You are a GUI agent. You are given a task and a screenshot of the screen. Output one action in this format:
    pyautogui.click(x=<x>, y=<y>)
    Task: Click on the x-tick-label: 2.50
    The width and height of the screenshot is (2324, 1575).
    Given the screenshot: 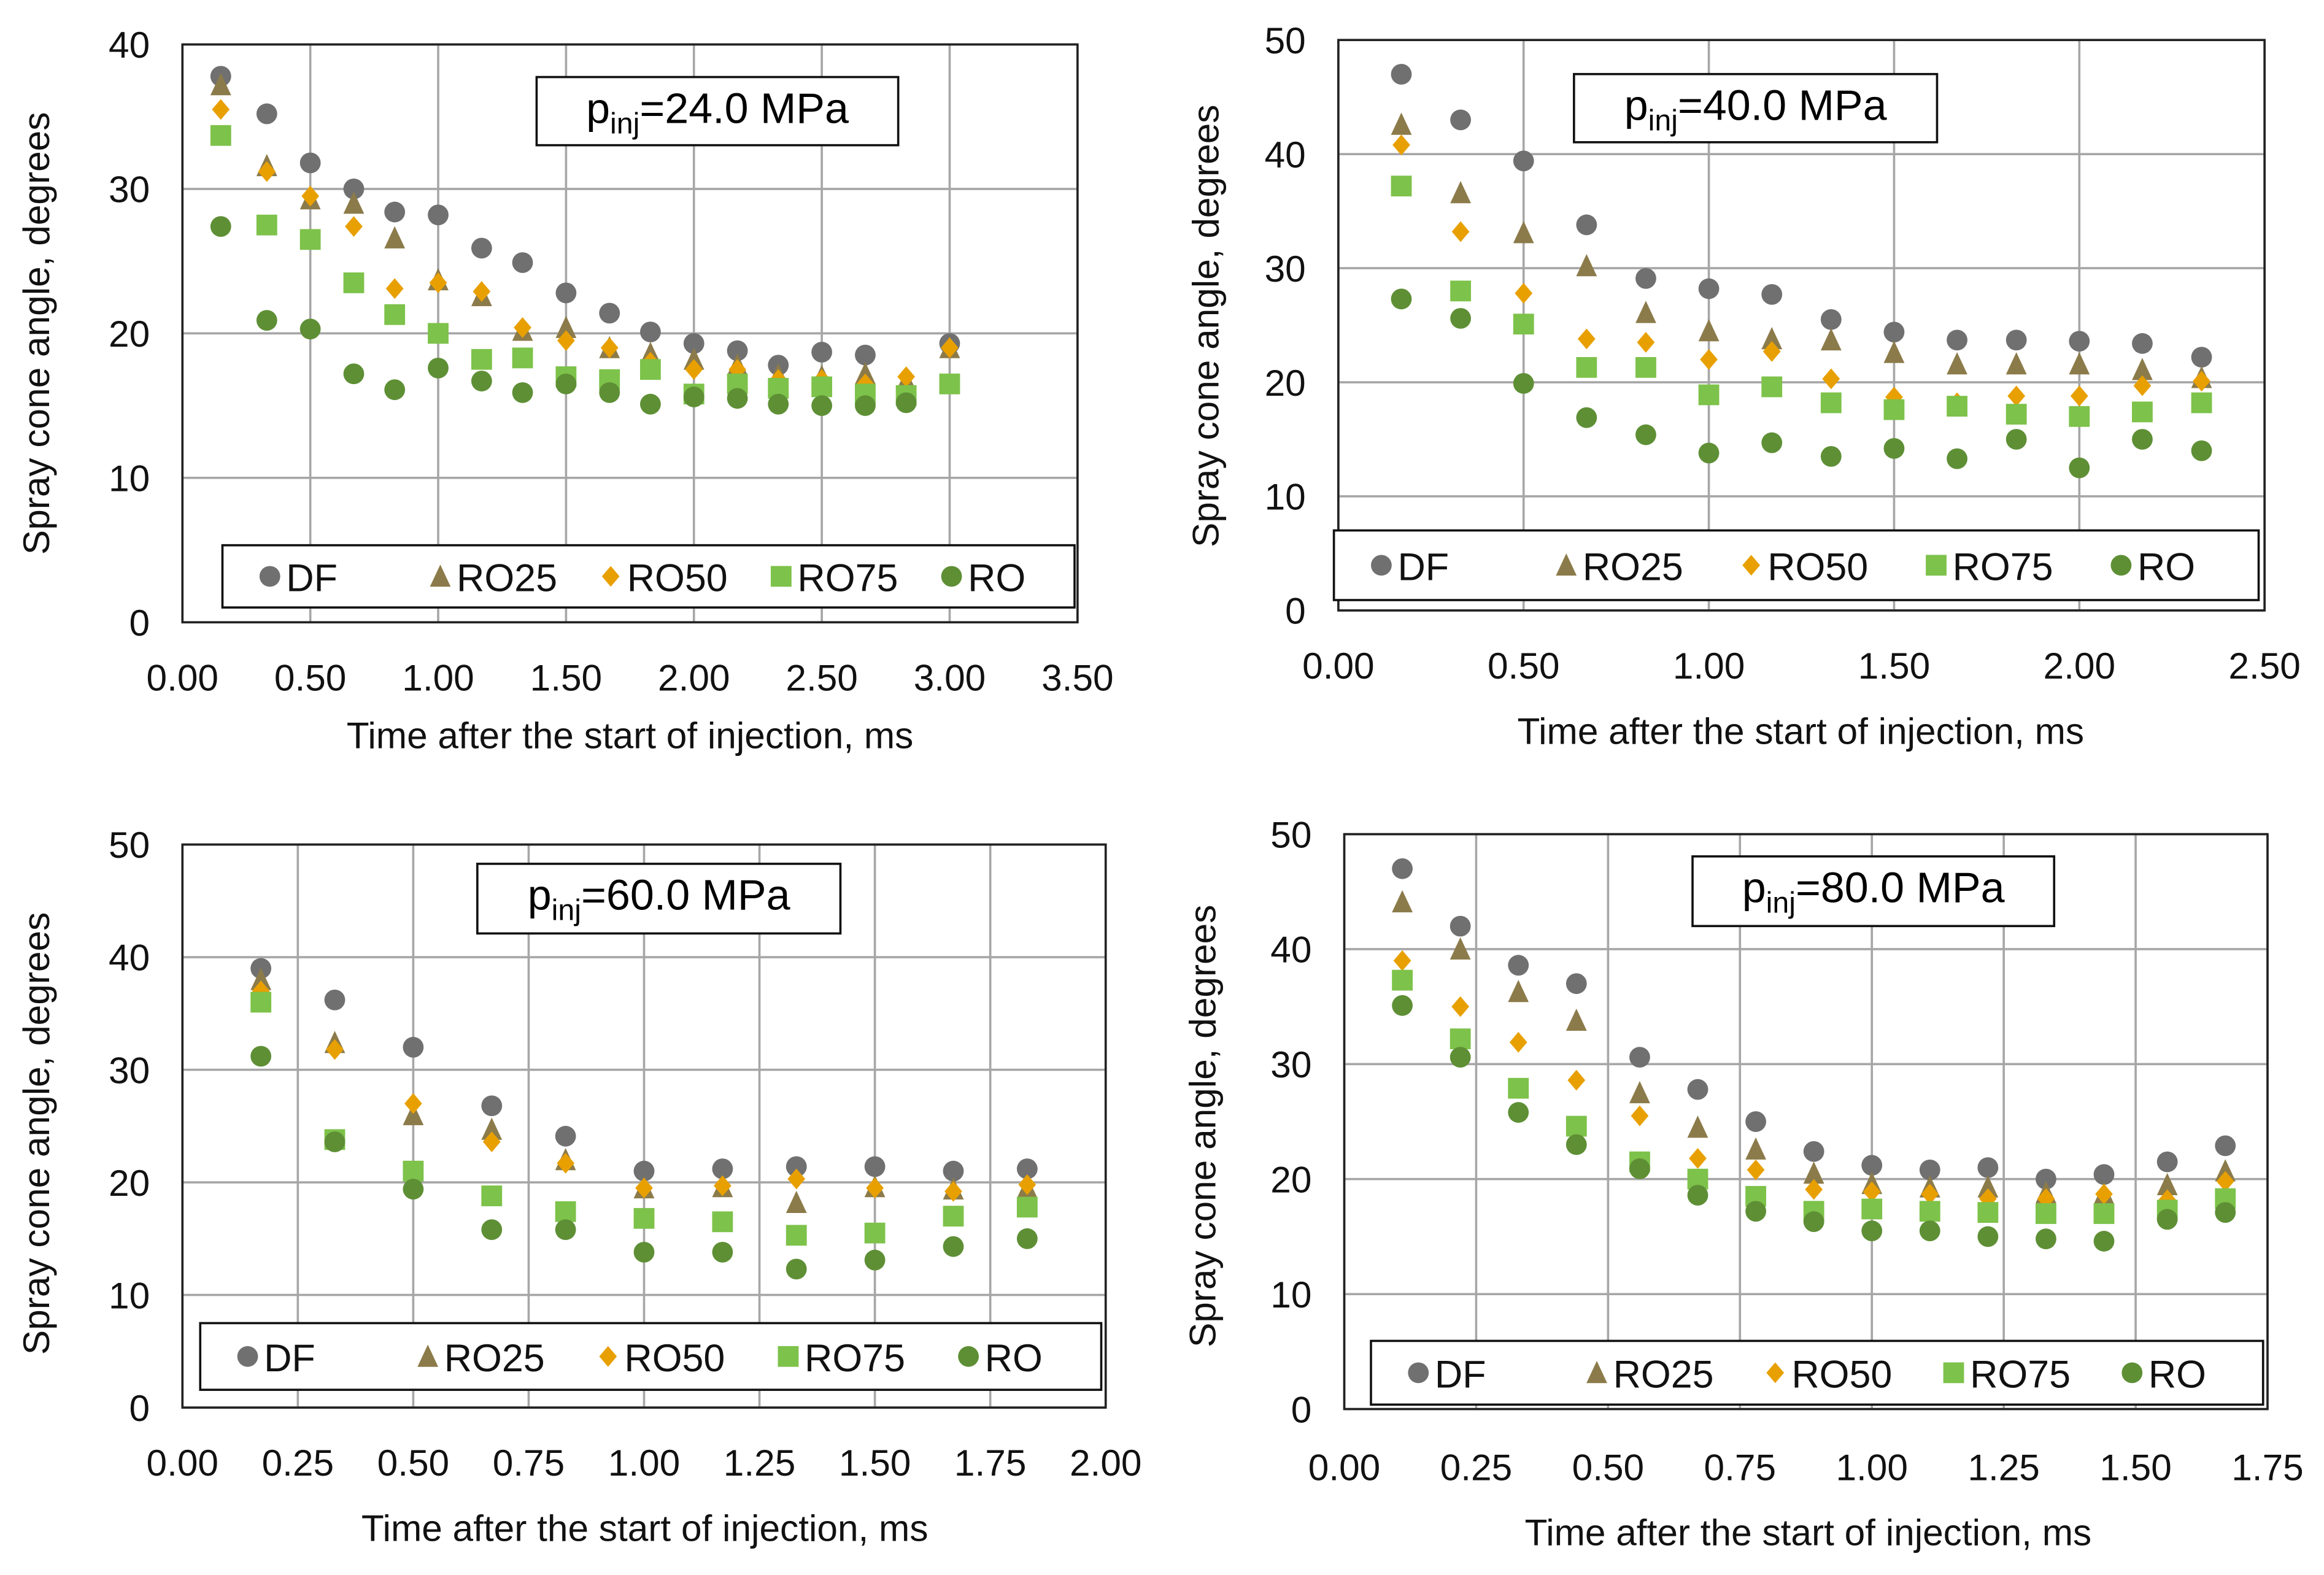 What is the action you would take?
    pyautogui.click(x=2264, y=666)
    